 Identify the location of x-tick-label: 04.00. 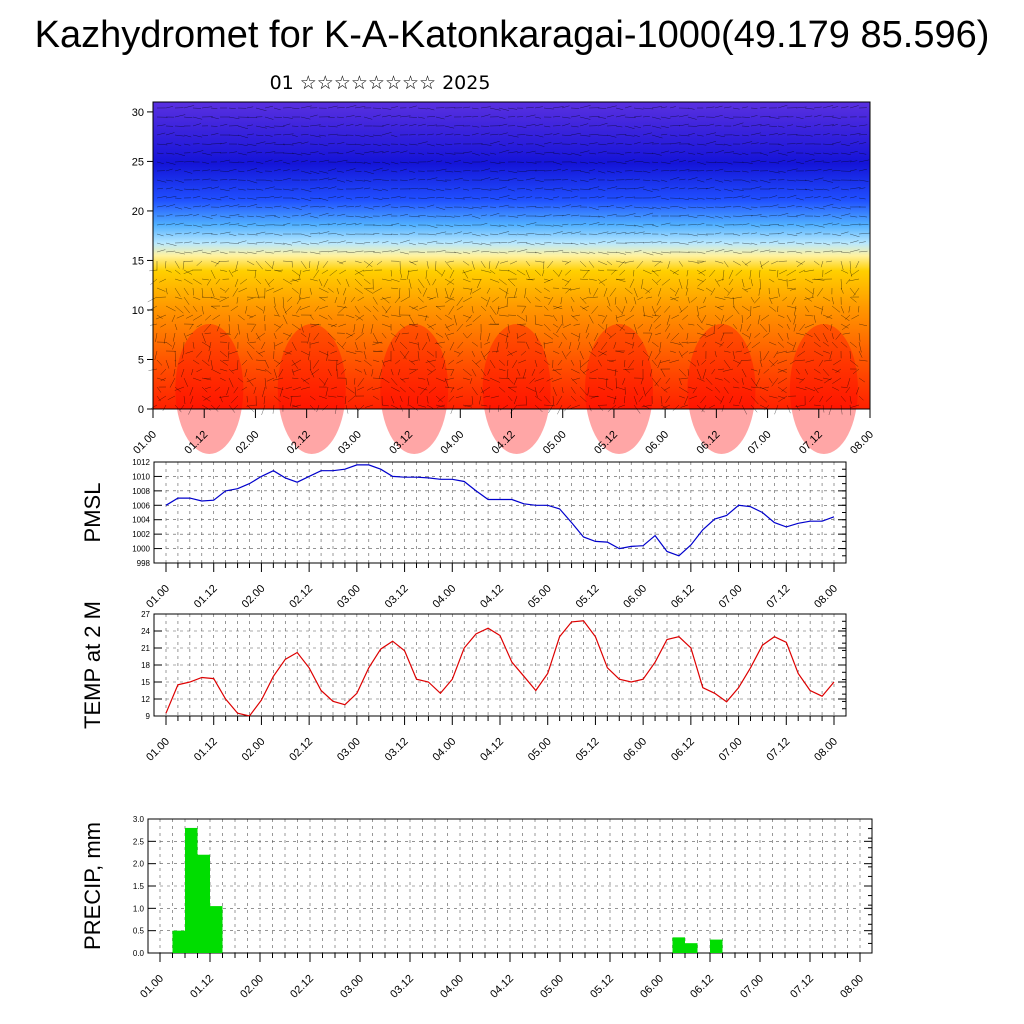
(452, 443).